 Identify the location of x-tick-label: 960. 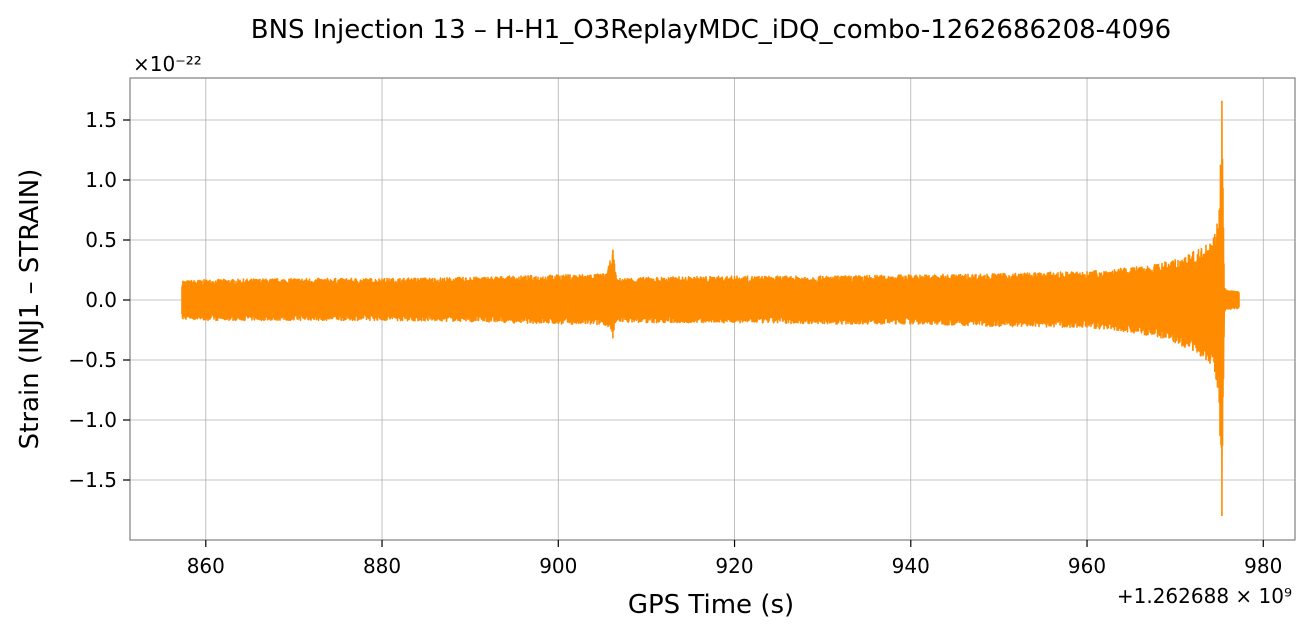
(1087, 566).